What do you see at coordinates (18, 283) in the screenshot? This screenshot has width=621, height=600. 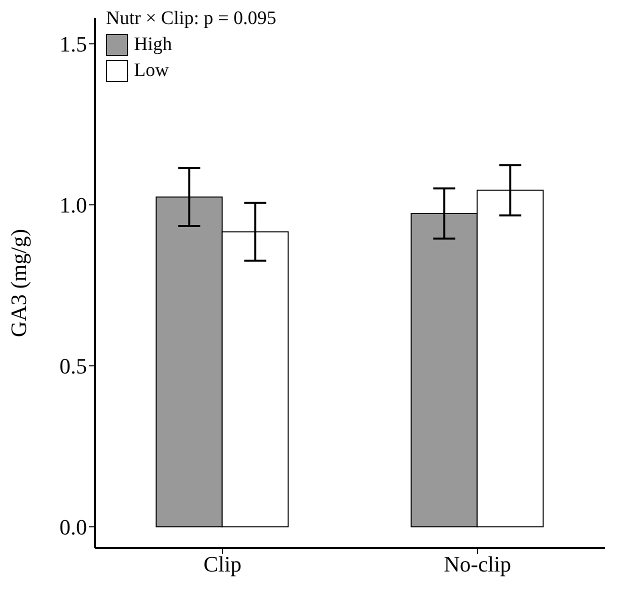 I see `y-axis-title: GA3 (mg/g)` at bounding box center [18, 283].